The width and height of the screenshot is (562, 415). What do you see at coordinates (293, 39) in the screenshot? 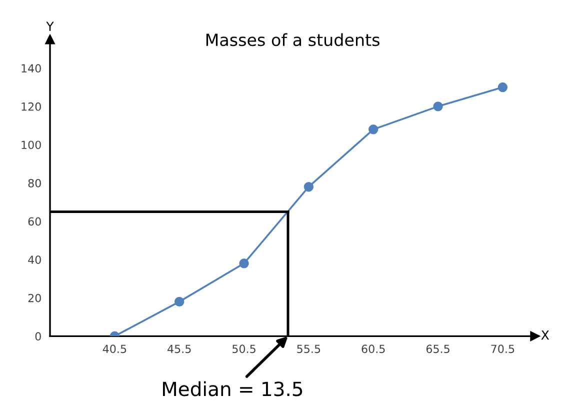
I see `chart-title: Masses of a students` at bounding box center [293, 39].